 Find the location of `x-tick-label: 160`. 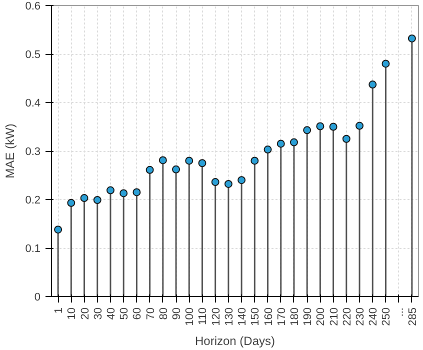

x-tick-label: 160 is located at coordinates (268, 316).